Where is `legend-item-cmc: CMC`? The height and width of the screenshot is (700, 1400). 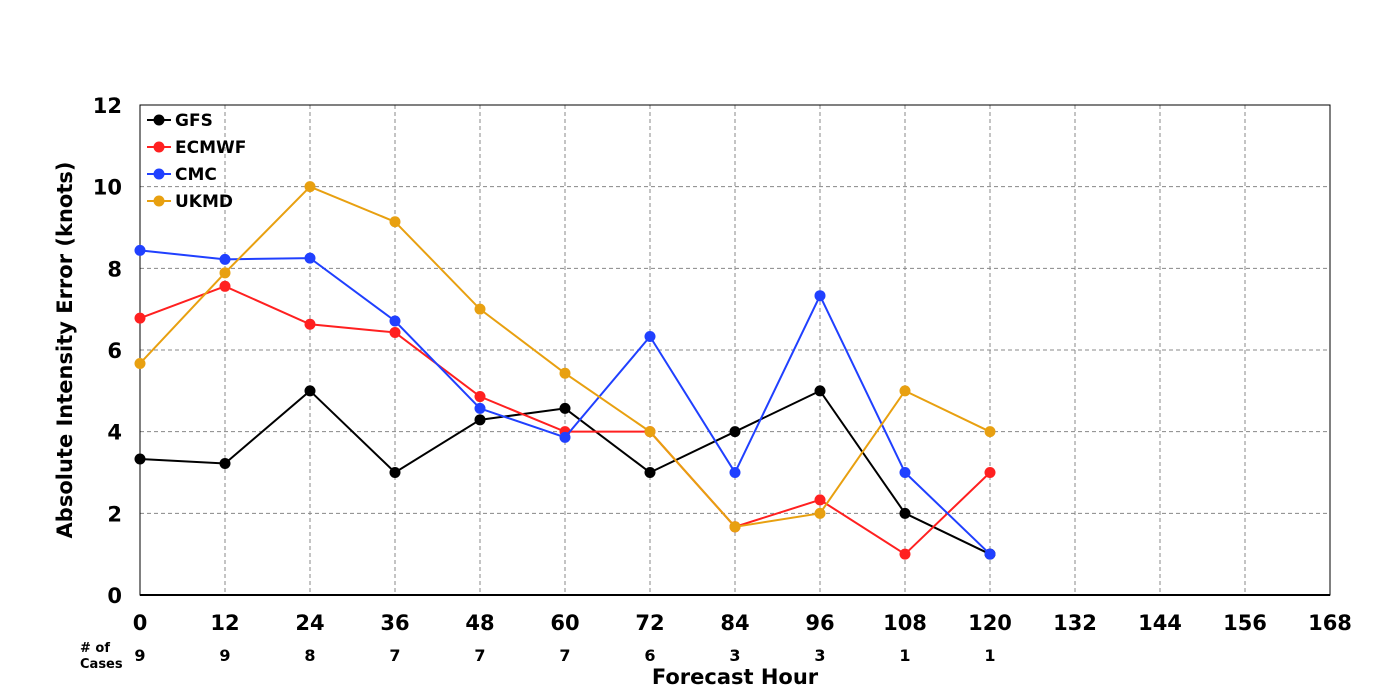 legend-item-cmc: CMC is located at coordinates (182, 175).